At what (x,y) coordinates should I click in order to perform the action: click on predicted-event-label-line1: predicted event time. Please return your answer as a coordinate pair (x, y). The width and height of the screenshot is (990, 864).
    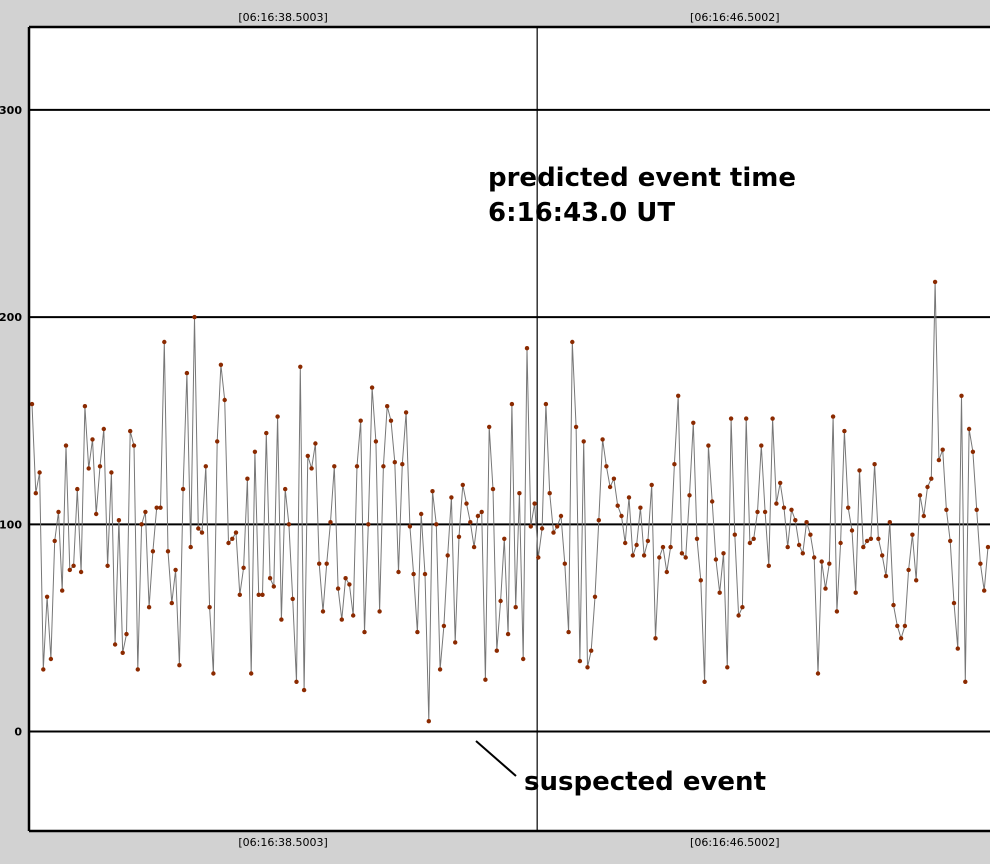
    Looking at the image, I should click on (642, 178).